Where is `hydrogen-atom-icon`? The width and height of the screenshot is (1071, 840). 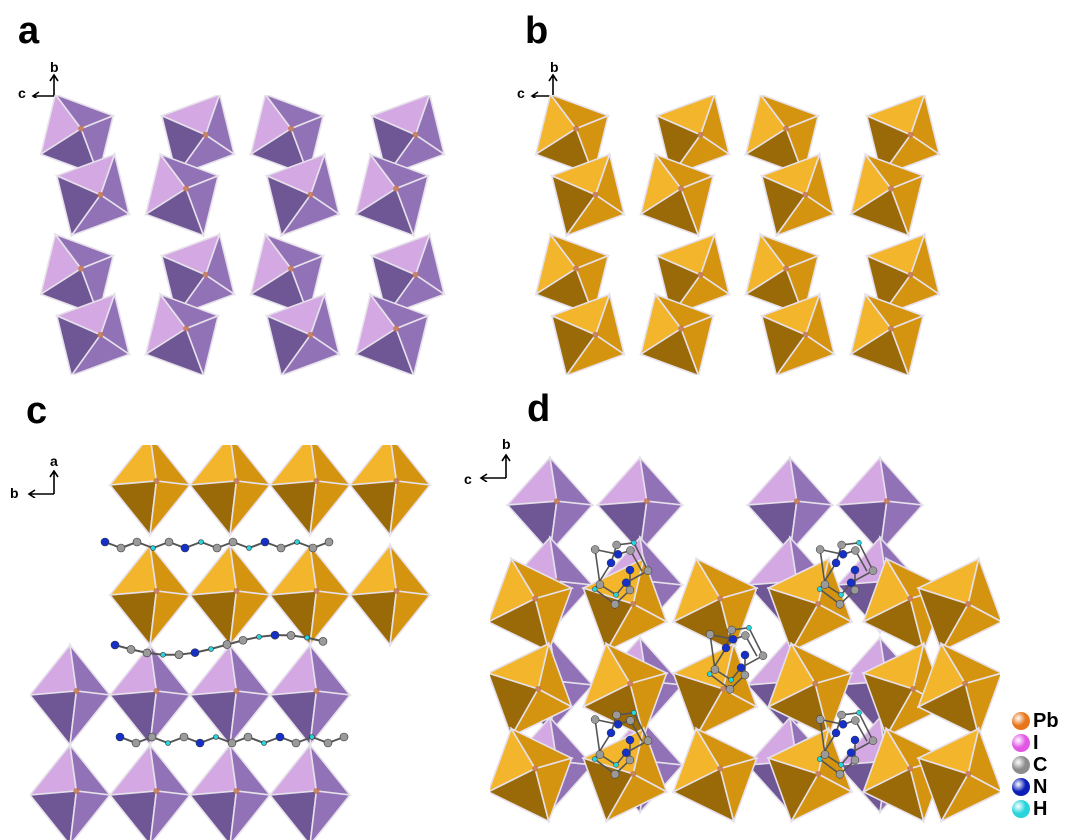 hydrogen-atom-icon is located at coordinates (1021, 809).